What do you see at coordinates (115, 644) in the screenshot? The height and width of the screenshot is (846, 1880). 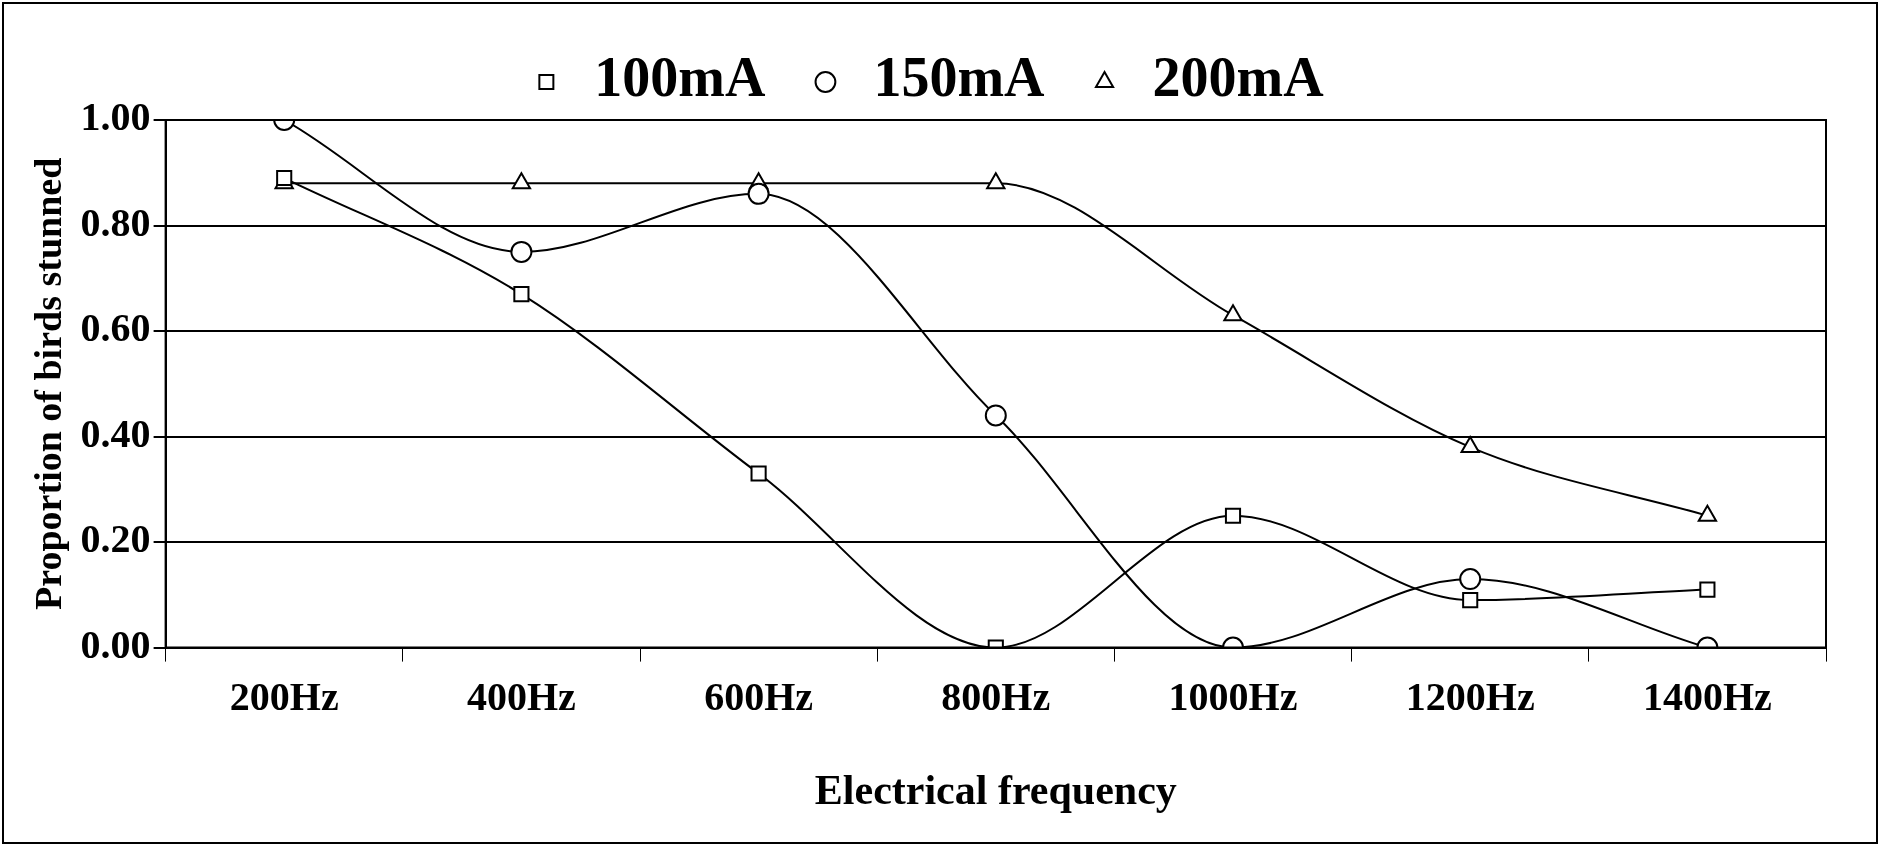 I see `y-tick-label: 0.00` at bounding box center [115, 644].